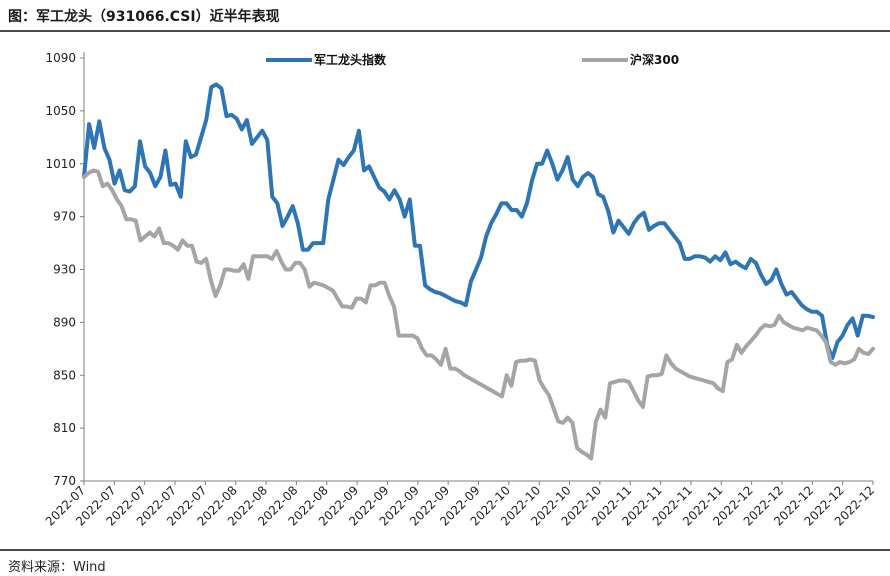 Image resolution: width=890 pixels, height=576 pixels. Describe the element at coordinates (654, 59) in the screenshot. I see `legend-label-2: 沪深300` at that location.